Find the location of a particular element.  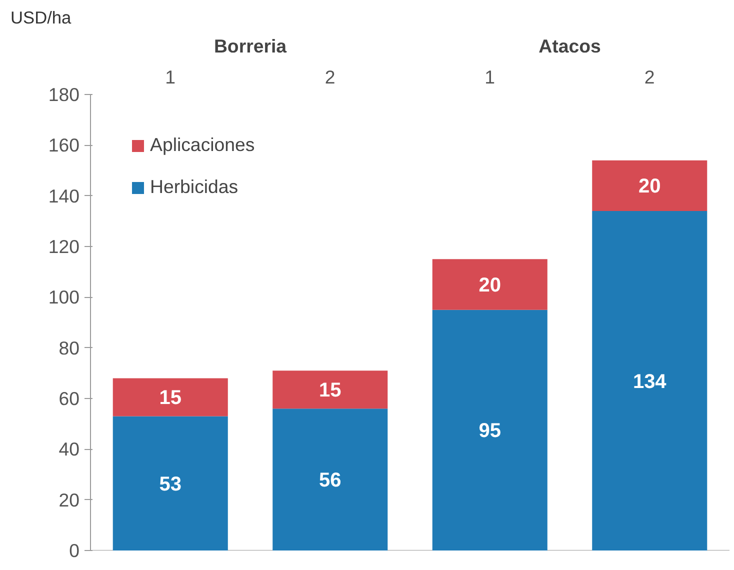

text: Atacos is located at coordinates (569, 46).